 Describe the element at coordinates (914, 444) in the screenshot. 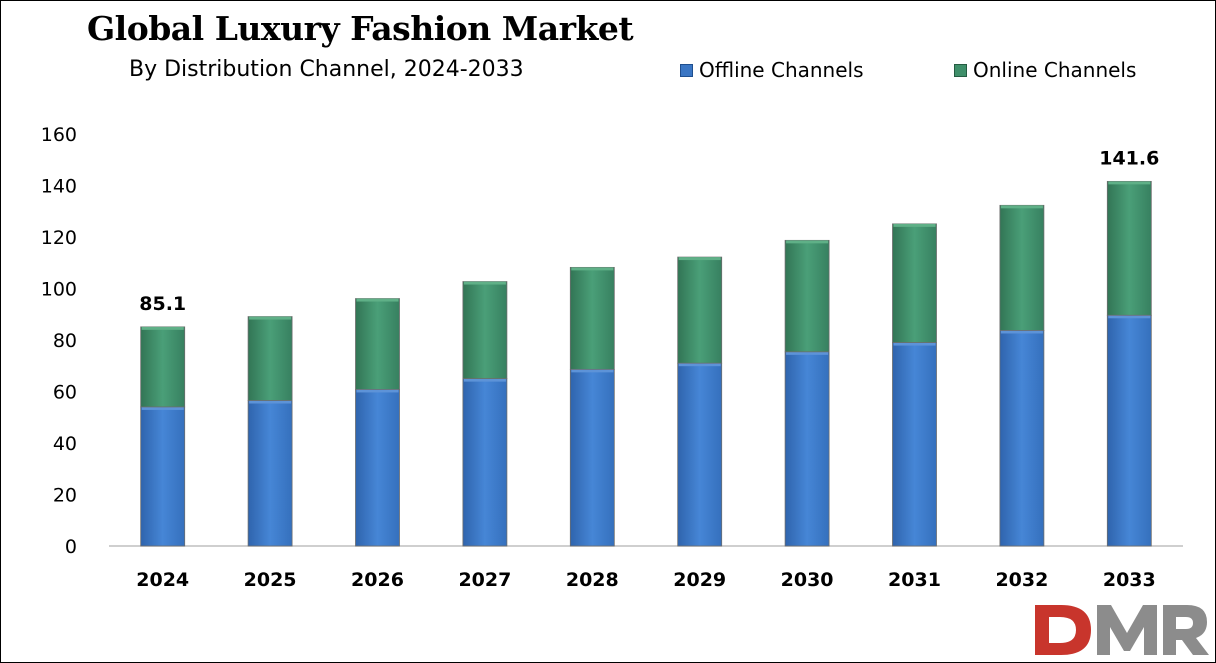

I see `bar-offline-2031` at that location.